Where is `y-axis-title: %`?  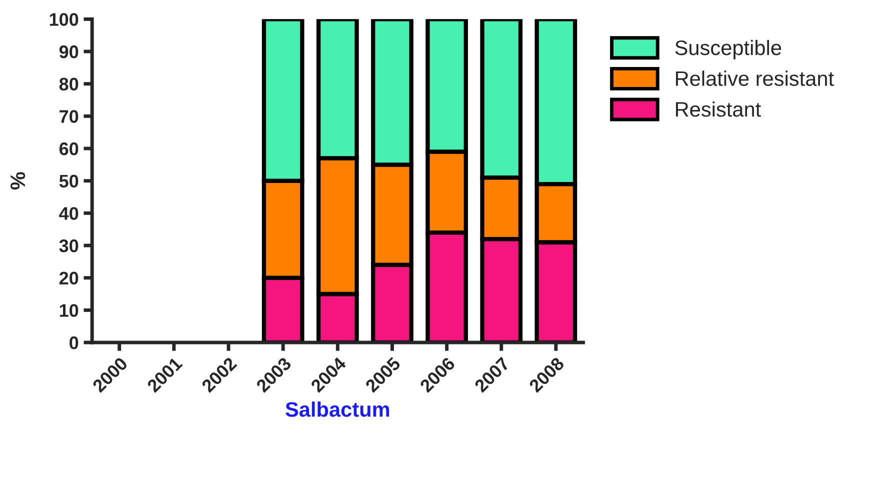 y-axis-title: % is located at coordinates (18, 181).